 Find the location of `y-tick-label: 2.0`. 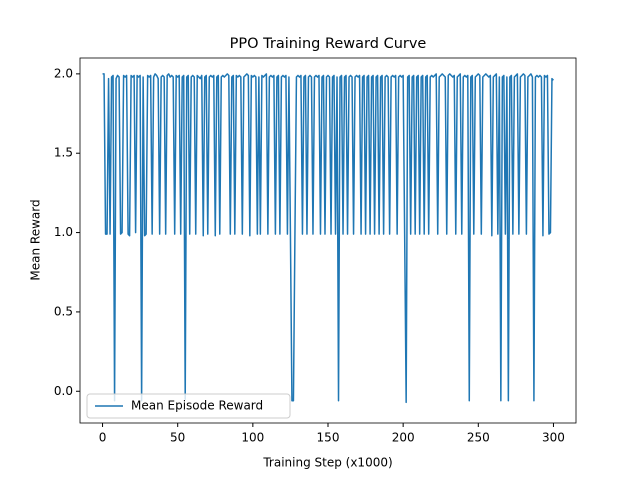

y-tick-label: 2.0 is located at coordinates (63, 73).